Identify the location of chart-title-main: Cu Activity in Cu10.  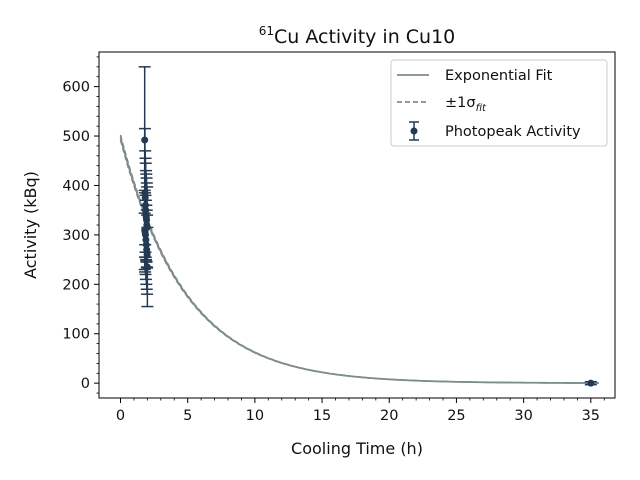
(364, 37).